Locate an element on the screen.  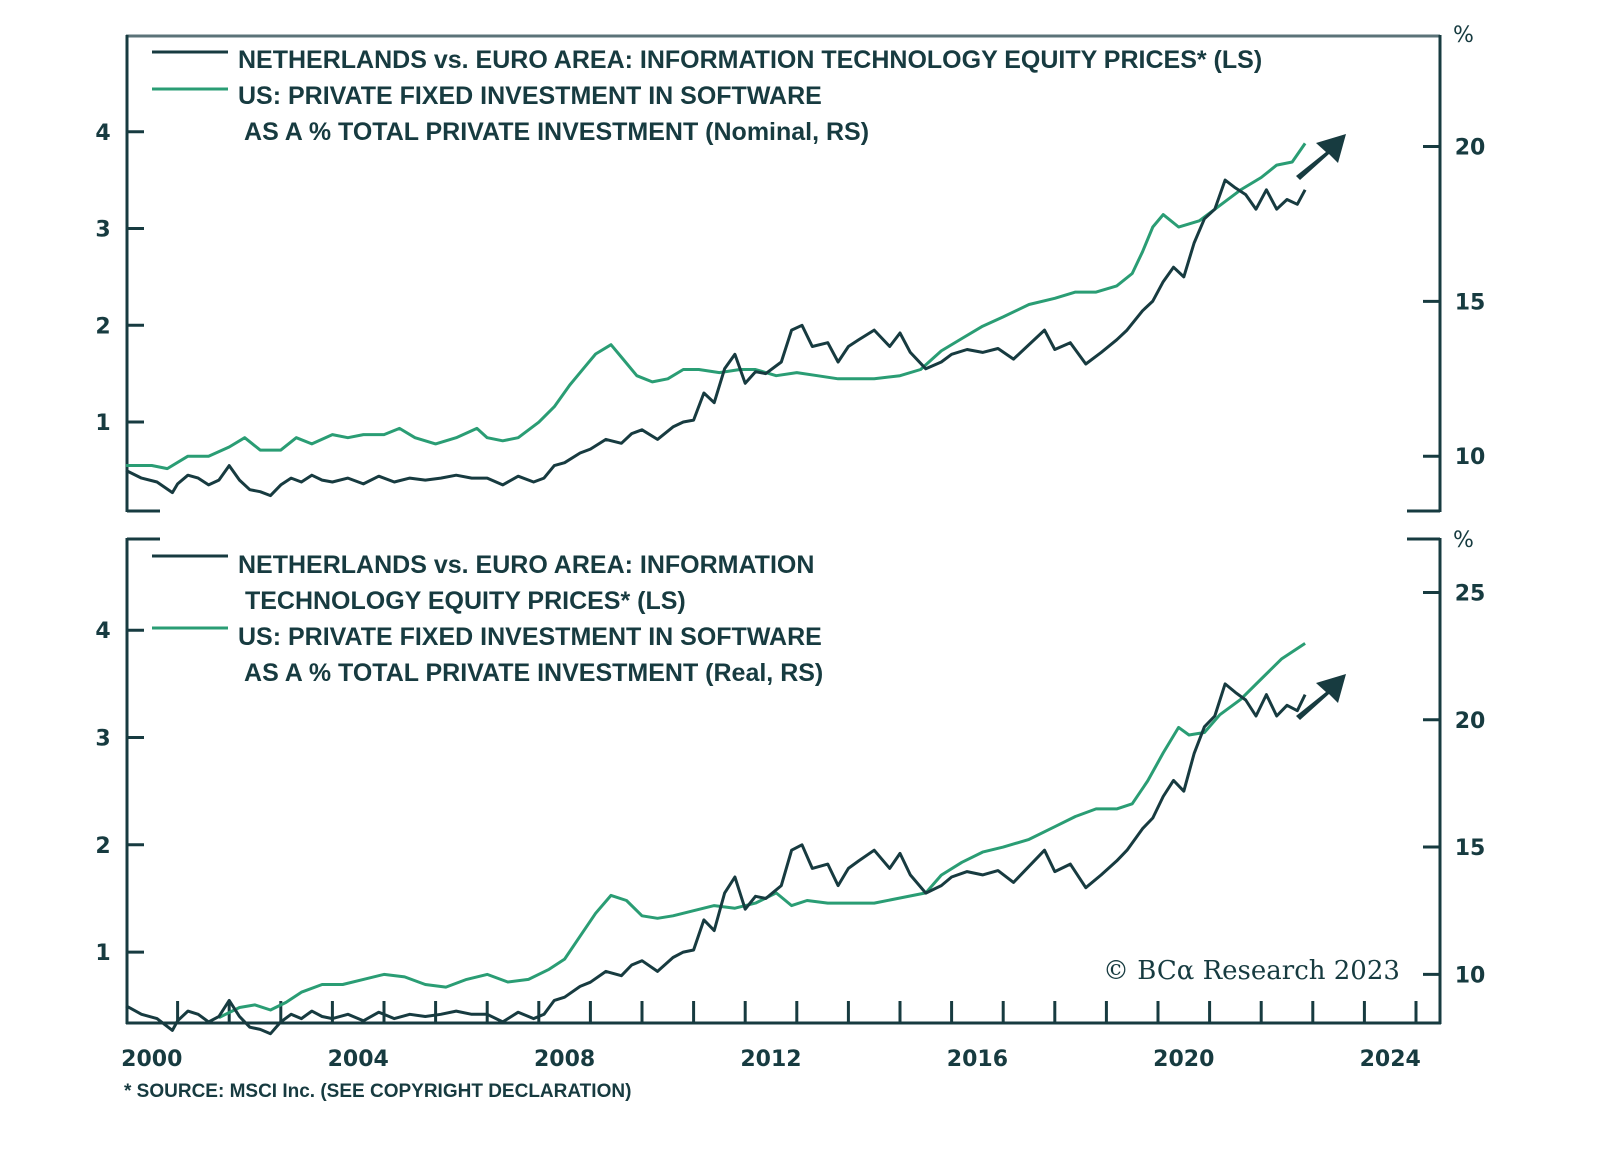
top-right-tick-label: 15 is located at coordinates (1470, 302).